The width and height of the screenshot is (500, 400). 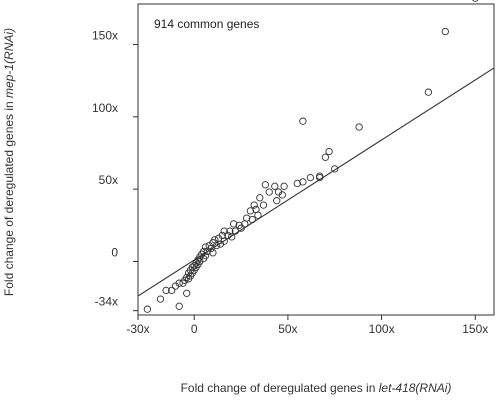 I want to click on y-tick-label: 100x, so click(x=105, y=108).